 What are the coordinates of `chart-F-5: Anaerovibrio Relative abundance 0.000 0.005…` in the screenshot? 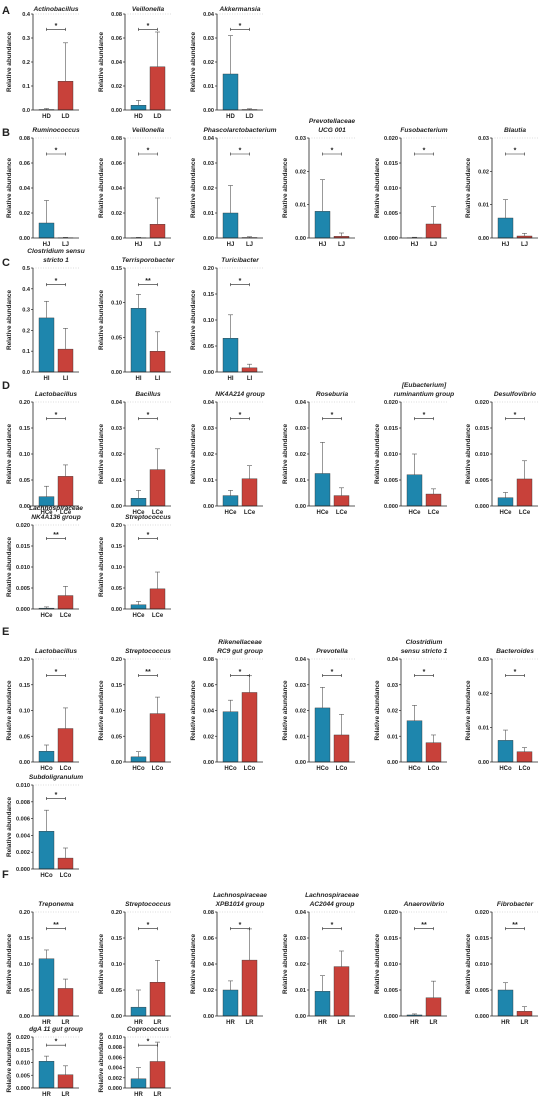 It's located at (410, 963).